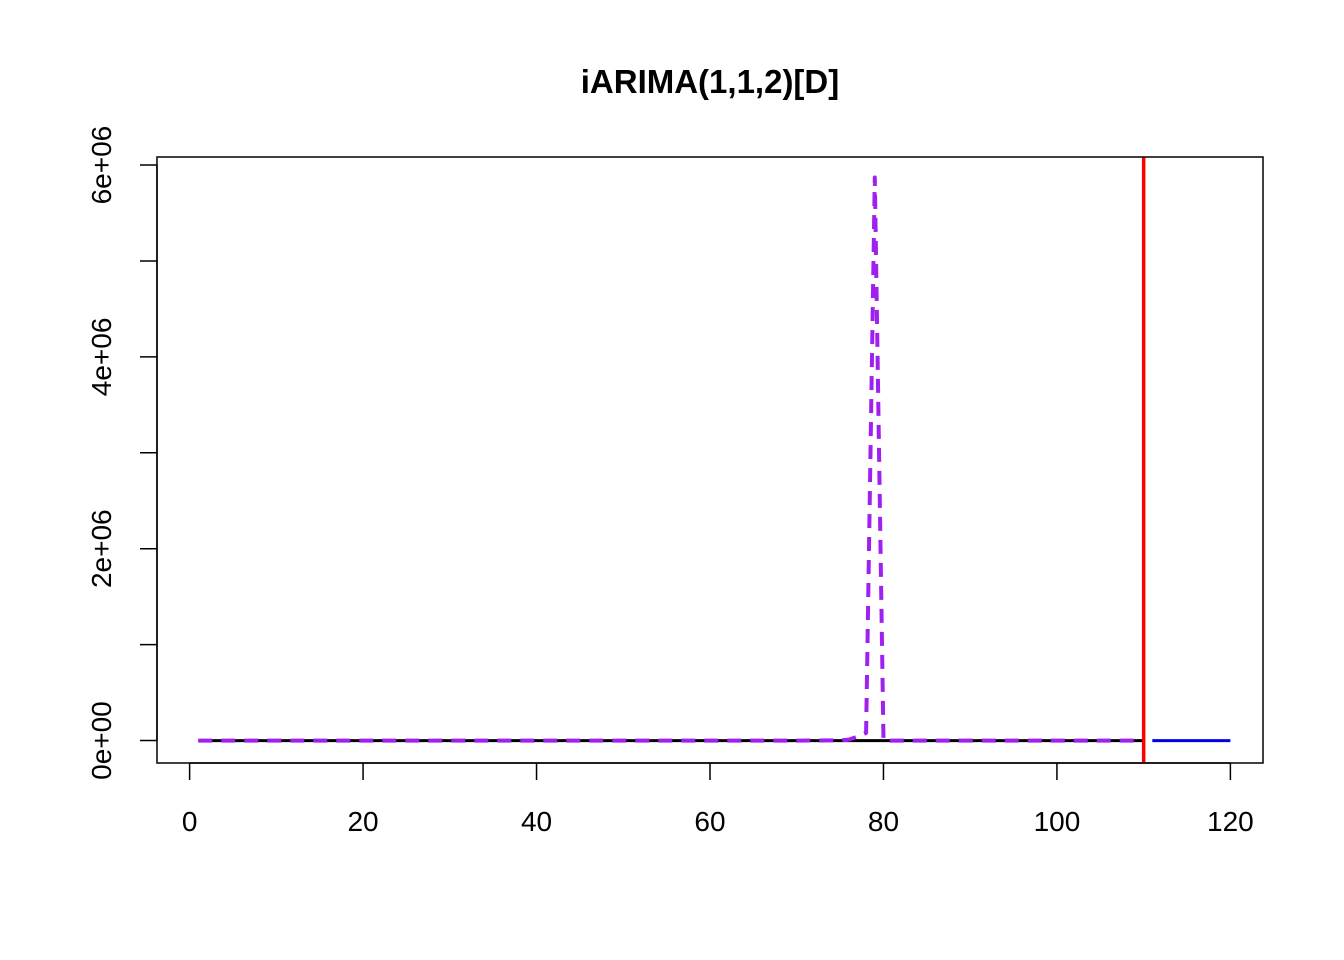 This screenshot has height=960, width=1344. What do you see at coordinates (101, 740) in the screenshot?
I see `y-tick-label: 0e+00` at bounding box center [101, 740].